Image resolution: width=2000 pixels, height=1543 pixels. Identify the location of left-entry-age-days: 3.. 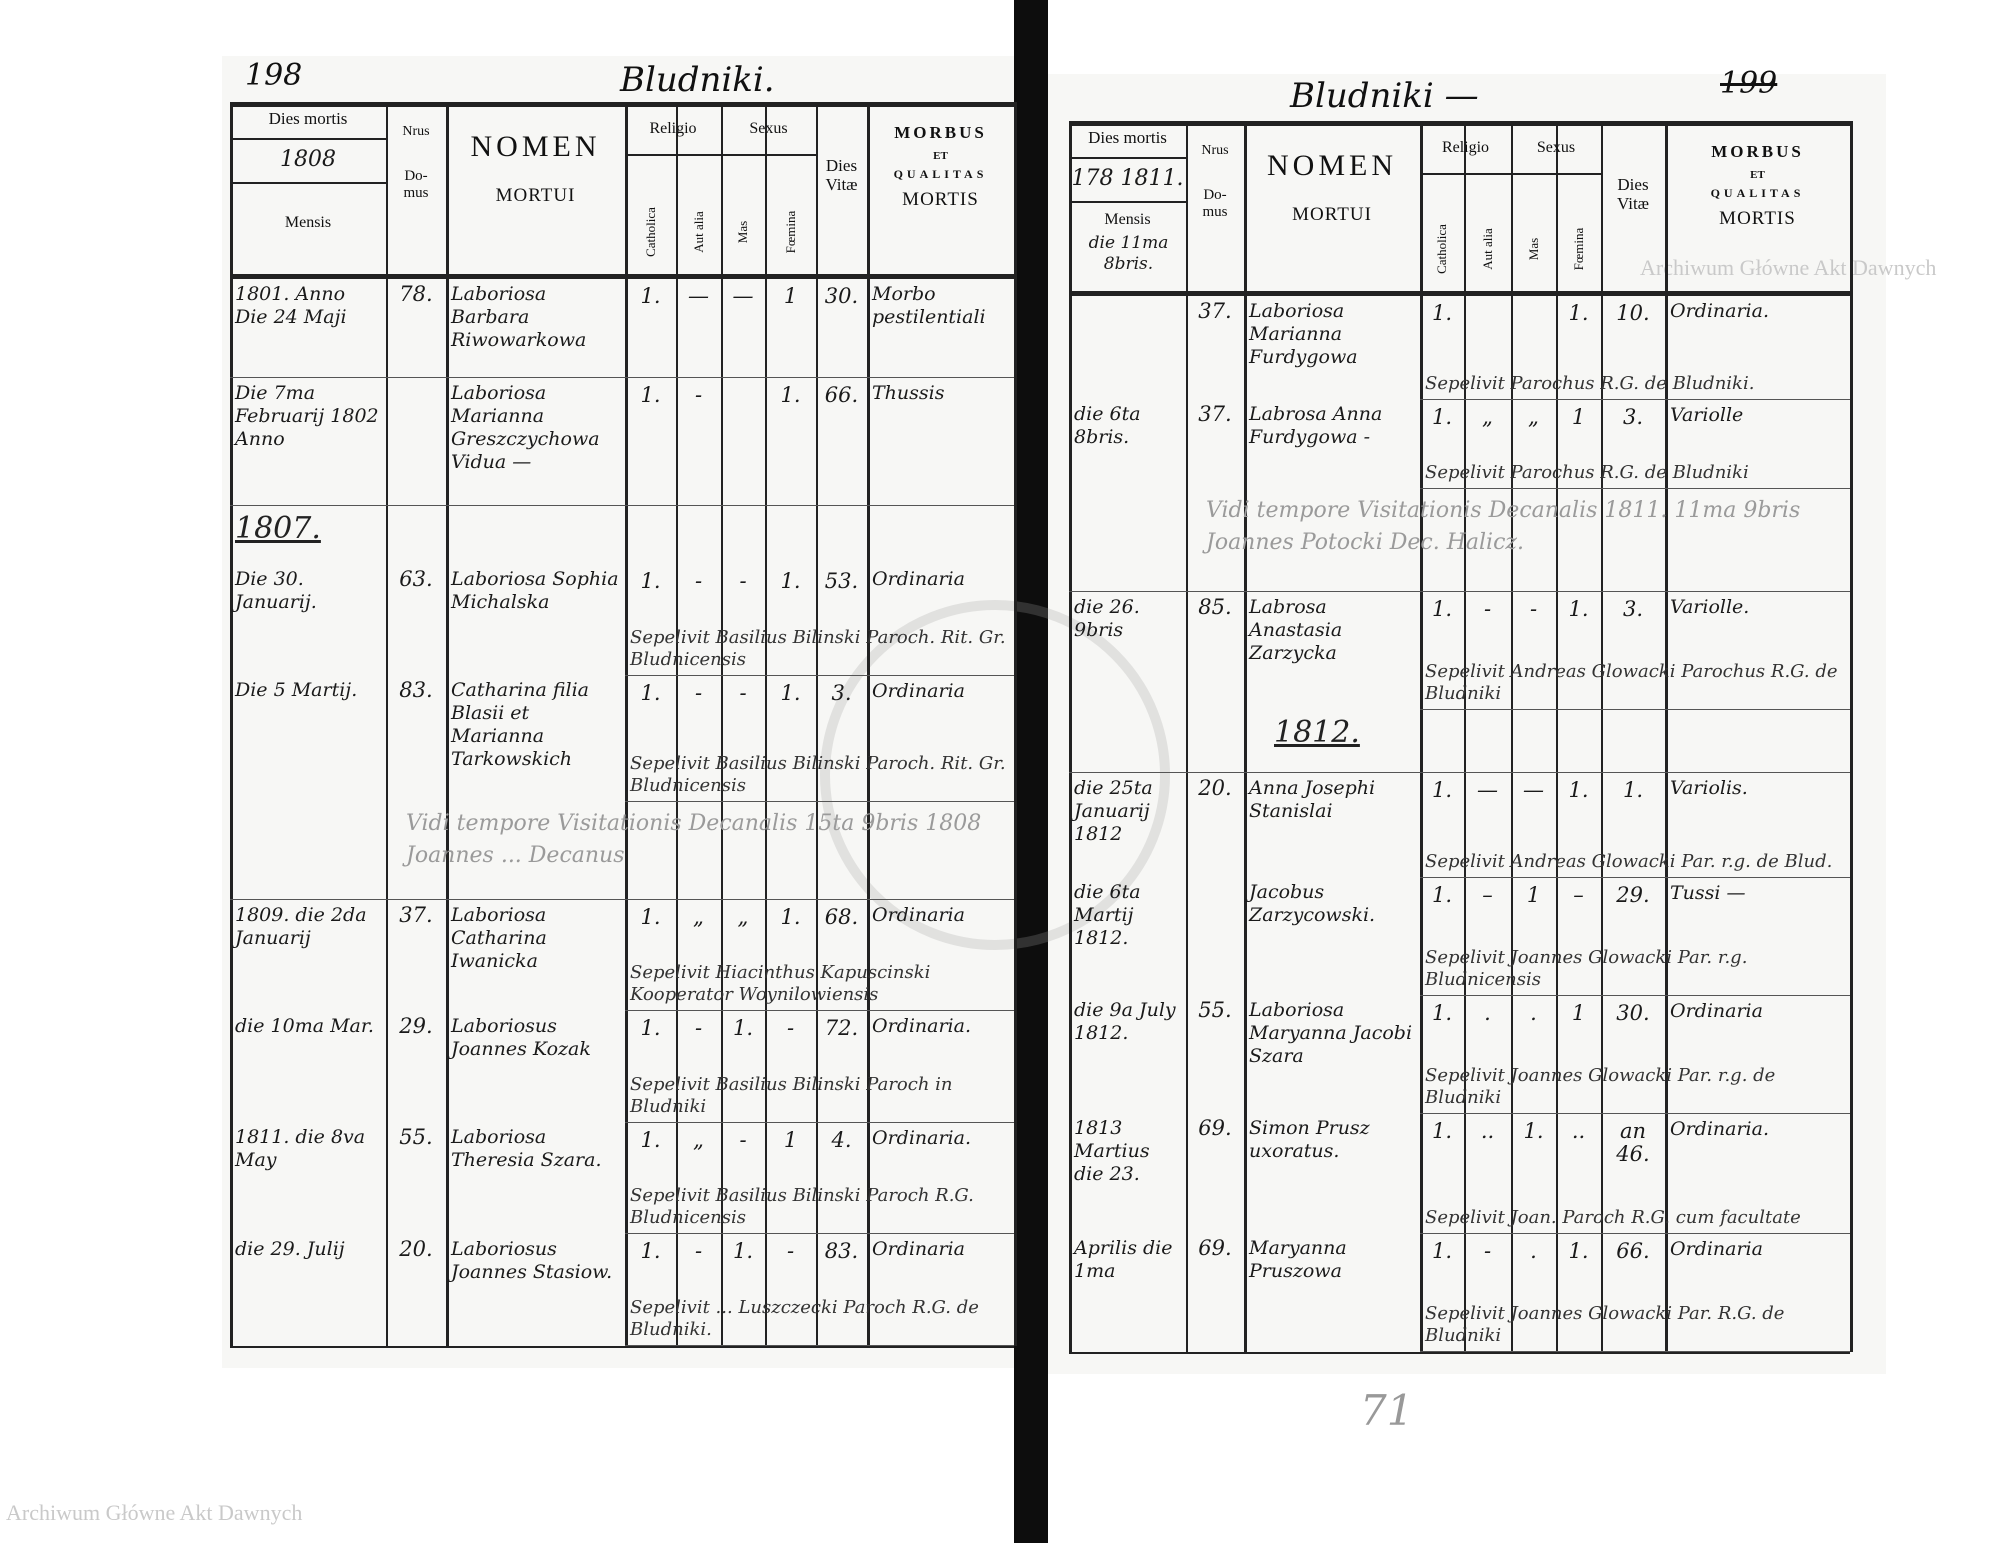
(841, 692).